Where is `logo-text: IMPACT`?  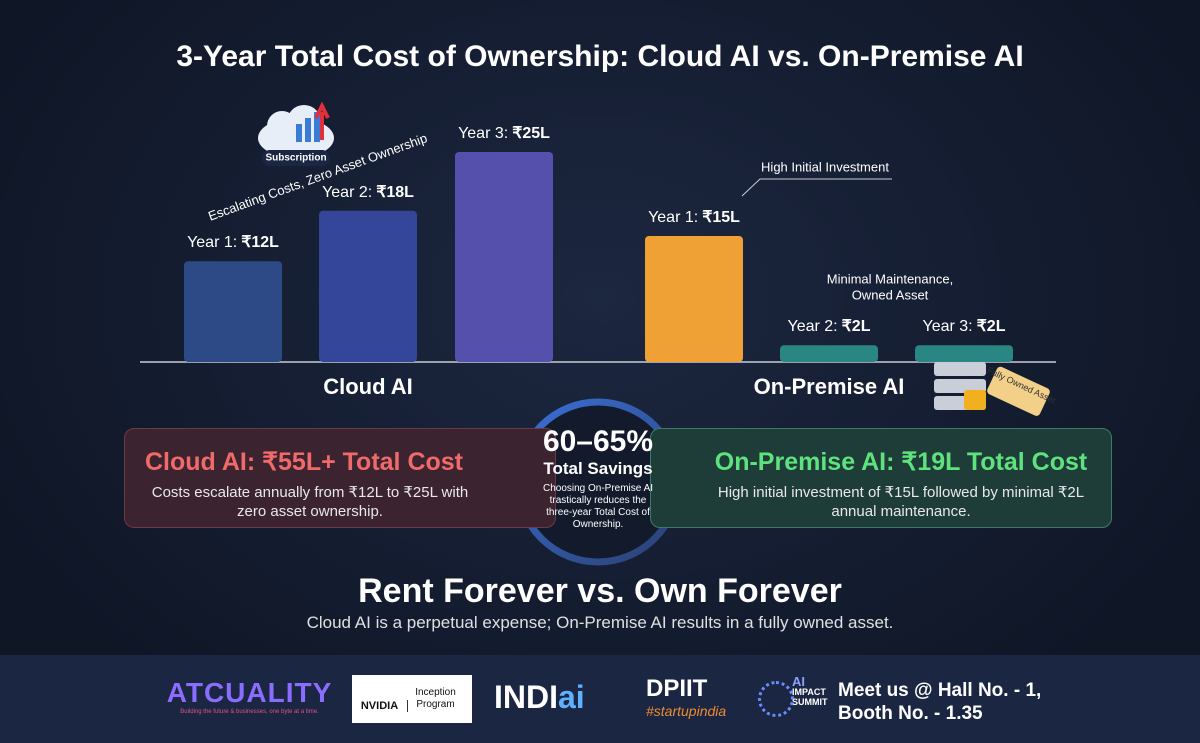 logo-text: IMPACT is located at coordinates (809, 692).